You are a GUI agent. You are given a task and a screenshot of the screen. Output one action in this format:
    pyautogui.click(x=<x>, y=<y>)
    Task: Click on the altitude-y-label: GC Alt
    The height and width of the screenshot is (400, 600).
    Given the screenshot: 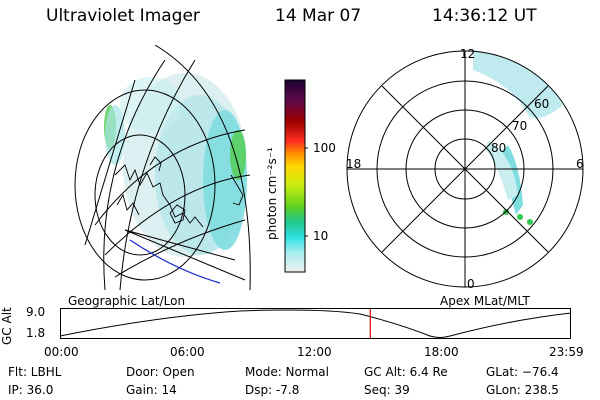 What is the action you would take?
    pyautogui.click(x=7, y=326)
    